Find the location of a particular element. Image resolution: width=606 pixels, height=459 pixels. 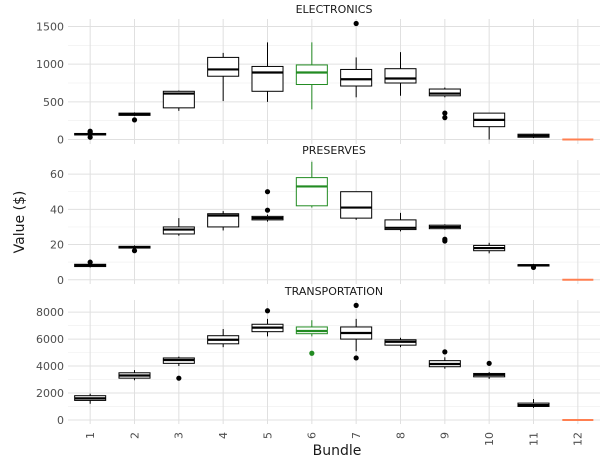

x-tick-label: 2 is located at coordinates (134, 435).